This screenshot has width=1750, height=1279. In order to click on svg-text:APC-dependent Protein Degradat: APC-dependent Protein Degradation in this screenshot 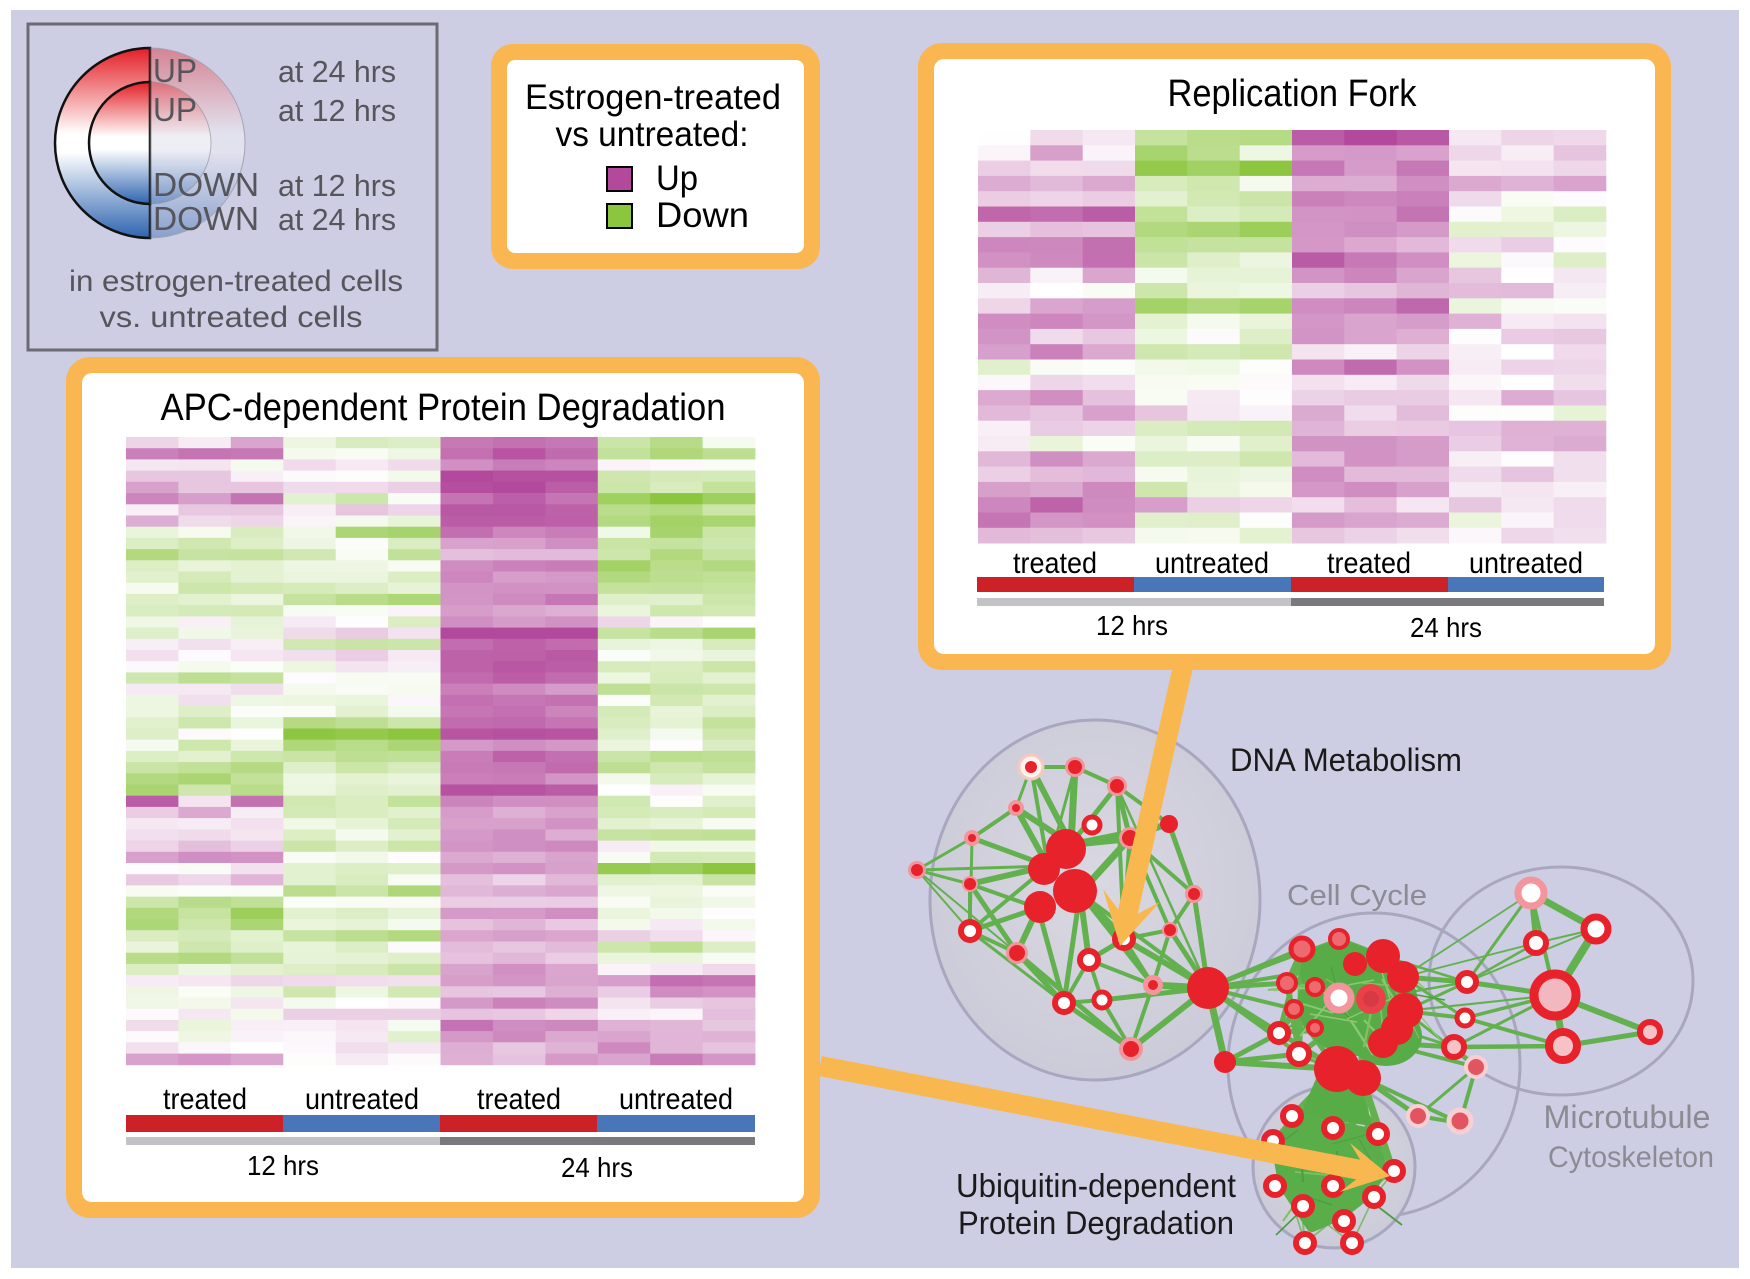, I will do `click(443, 408)`.